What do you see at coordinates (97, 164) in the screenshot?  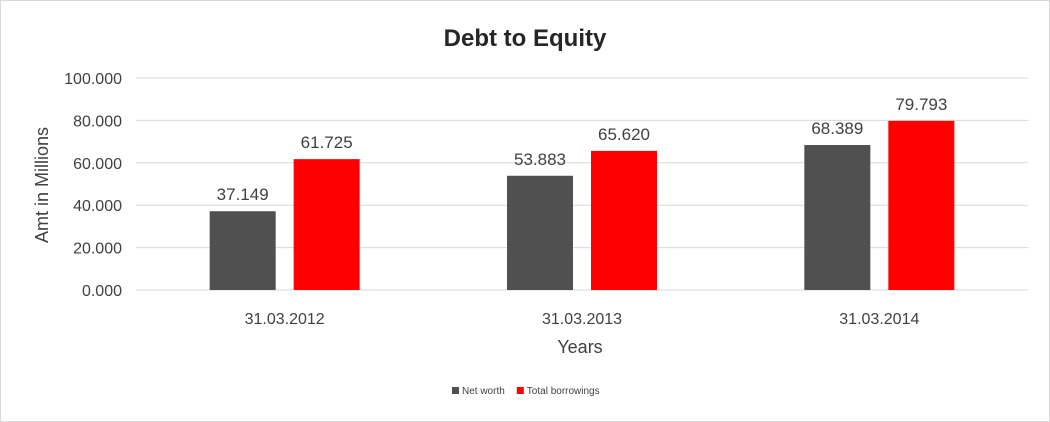 I see `y-tick-label: 60.000` at bounding box center [97, 164].